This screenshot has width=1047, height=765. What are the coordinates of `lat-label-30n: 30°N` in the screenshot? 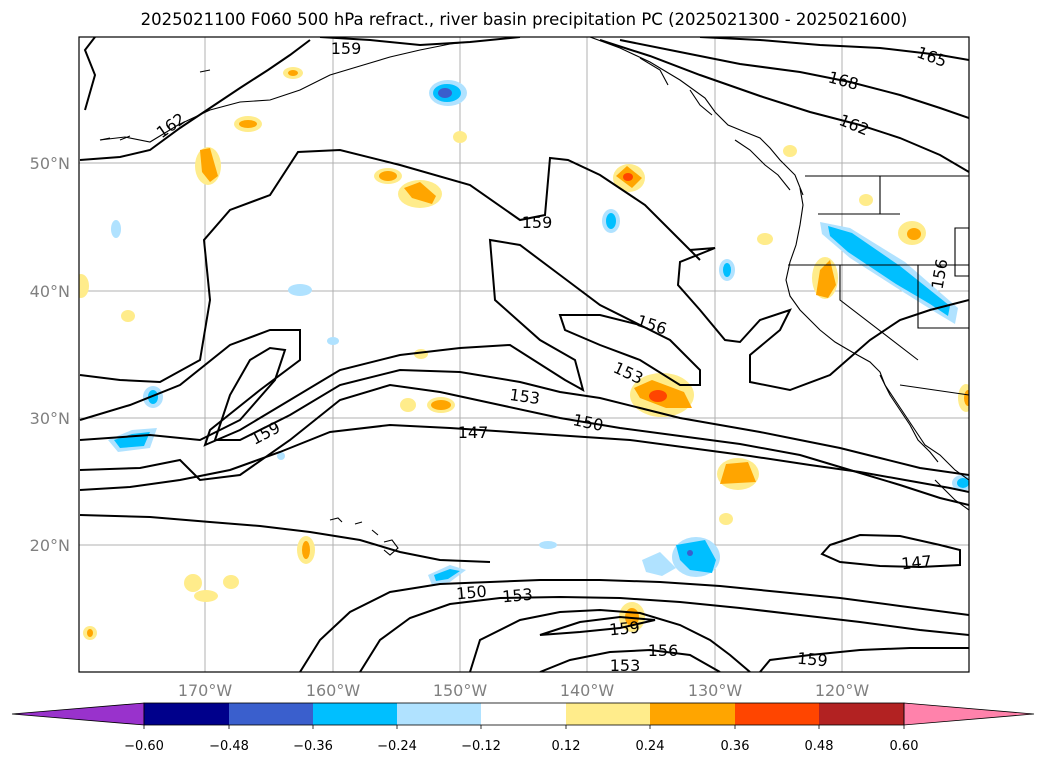 It's located at (50, 418).